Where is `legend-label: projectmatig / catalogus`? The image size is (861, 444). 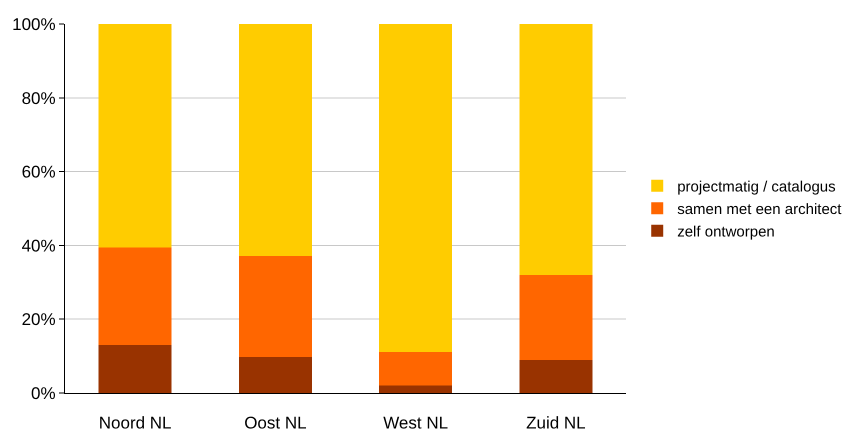
legend-label: projectmatig / catalogus is located at coordinates (756, 187).